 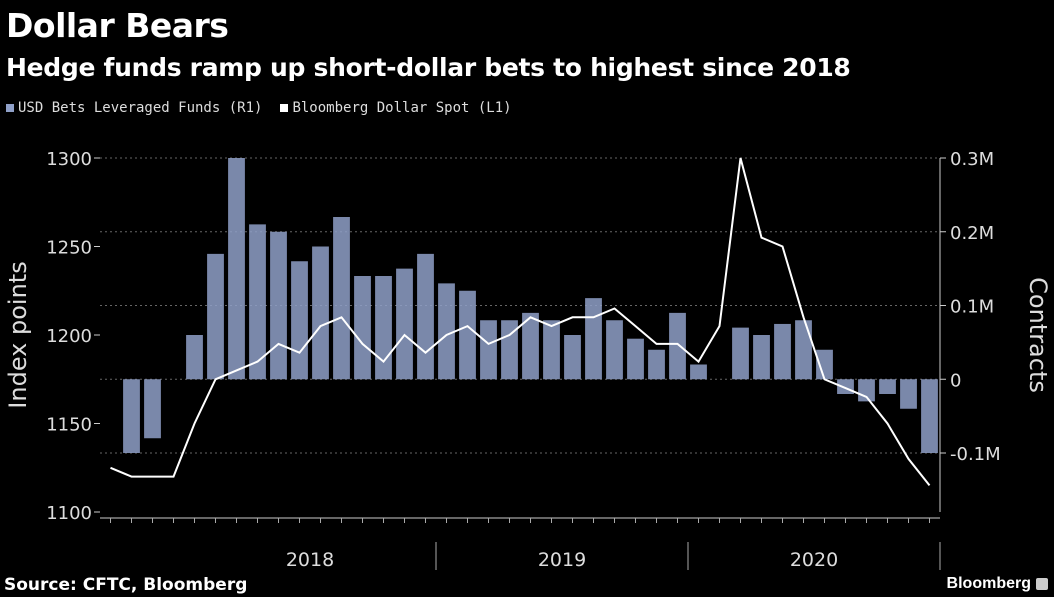 What do you see at coordinates (69, 513) in the screenshot?
I see `left-tick-label: 1100` at bounding box center [69, 513].